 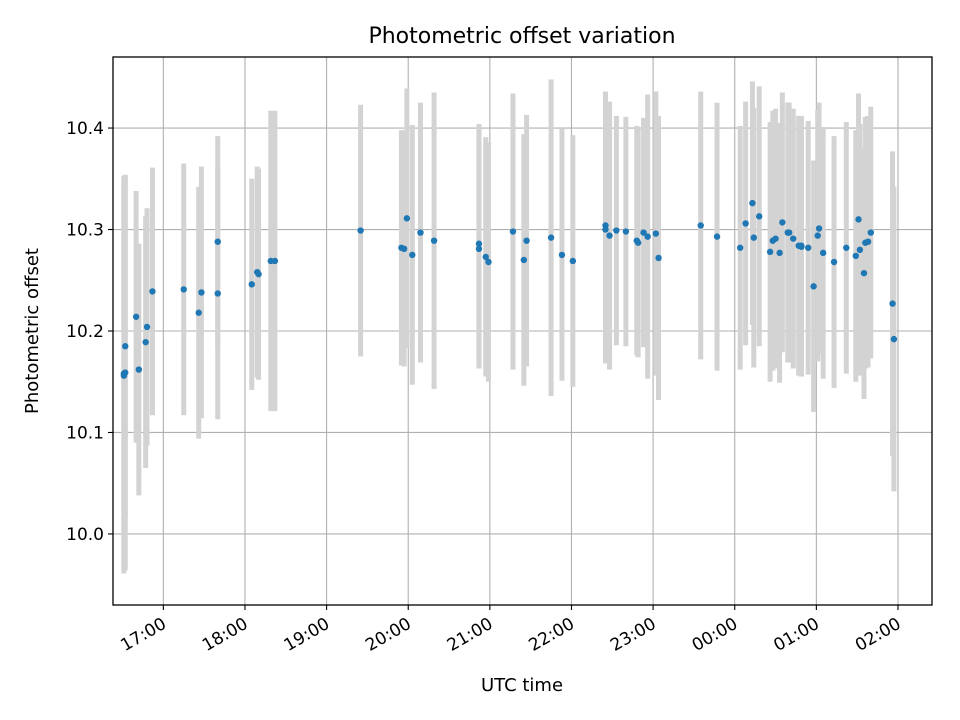 What do you see at coordinates (85, 535) in the screenshot?
I see `y-tick-label: 10.0` at bounding box center [85, 535].